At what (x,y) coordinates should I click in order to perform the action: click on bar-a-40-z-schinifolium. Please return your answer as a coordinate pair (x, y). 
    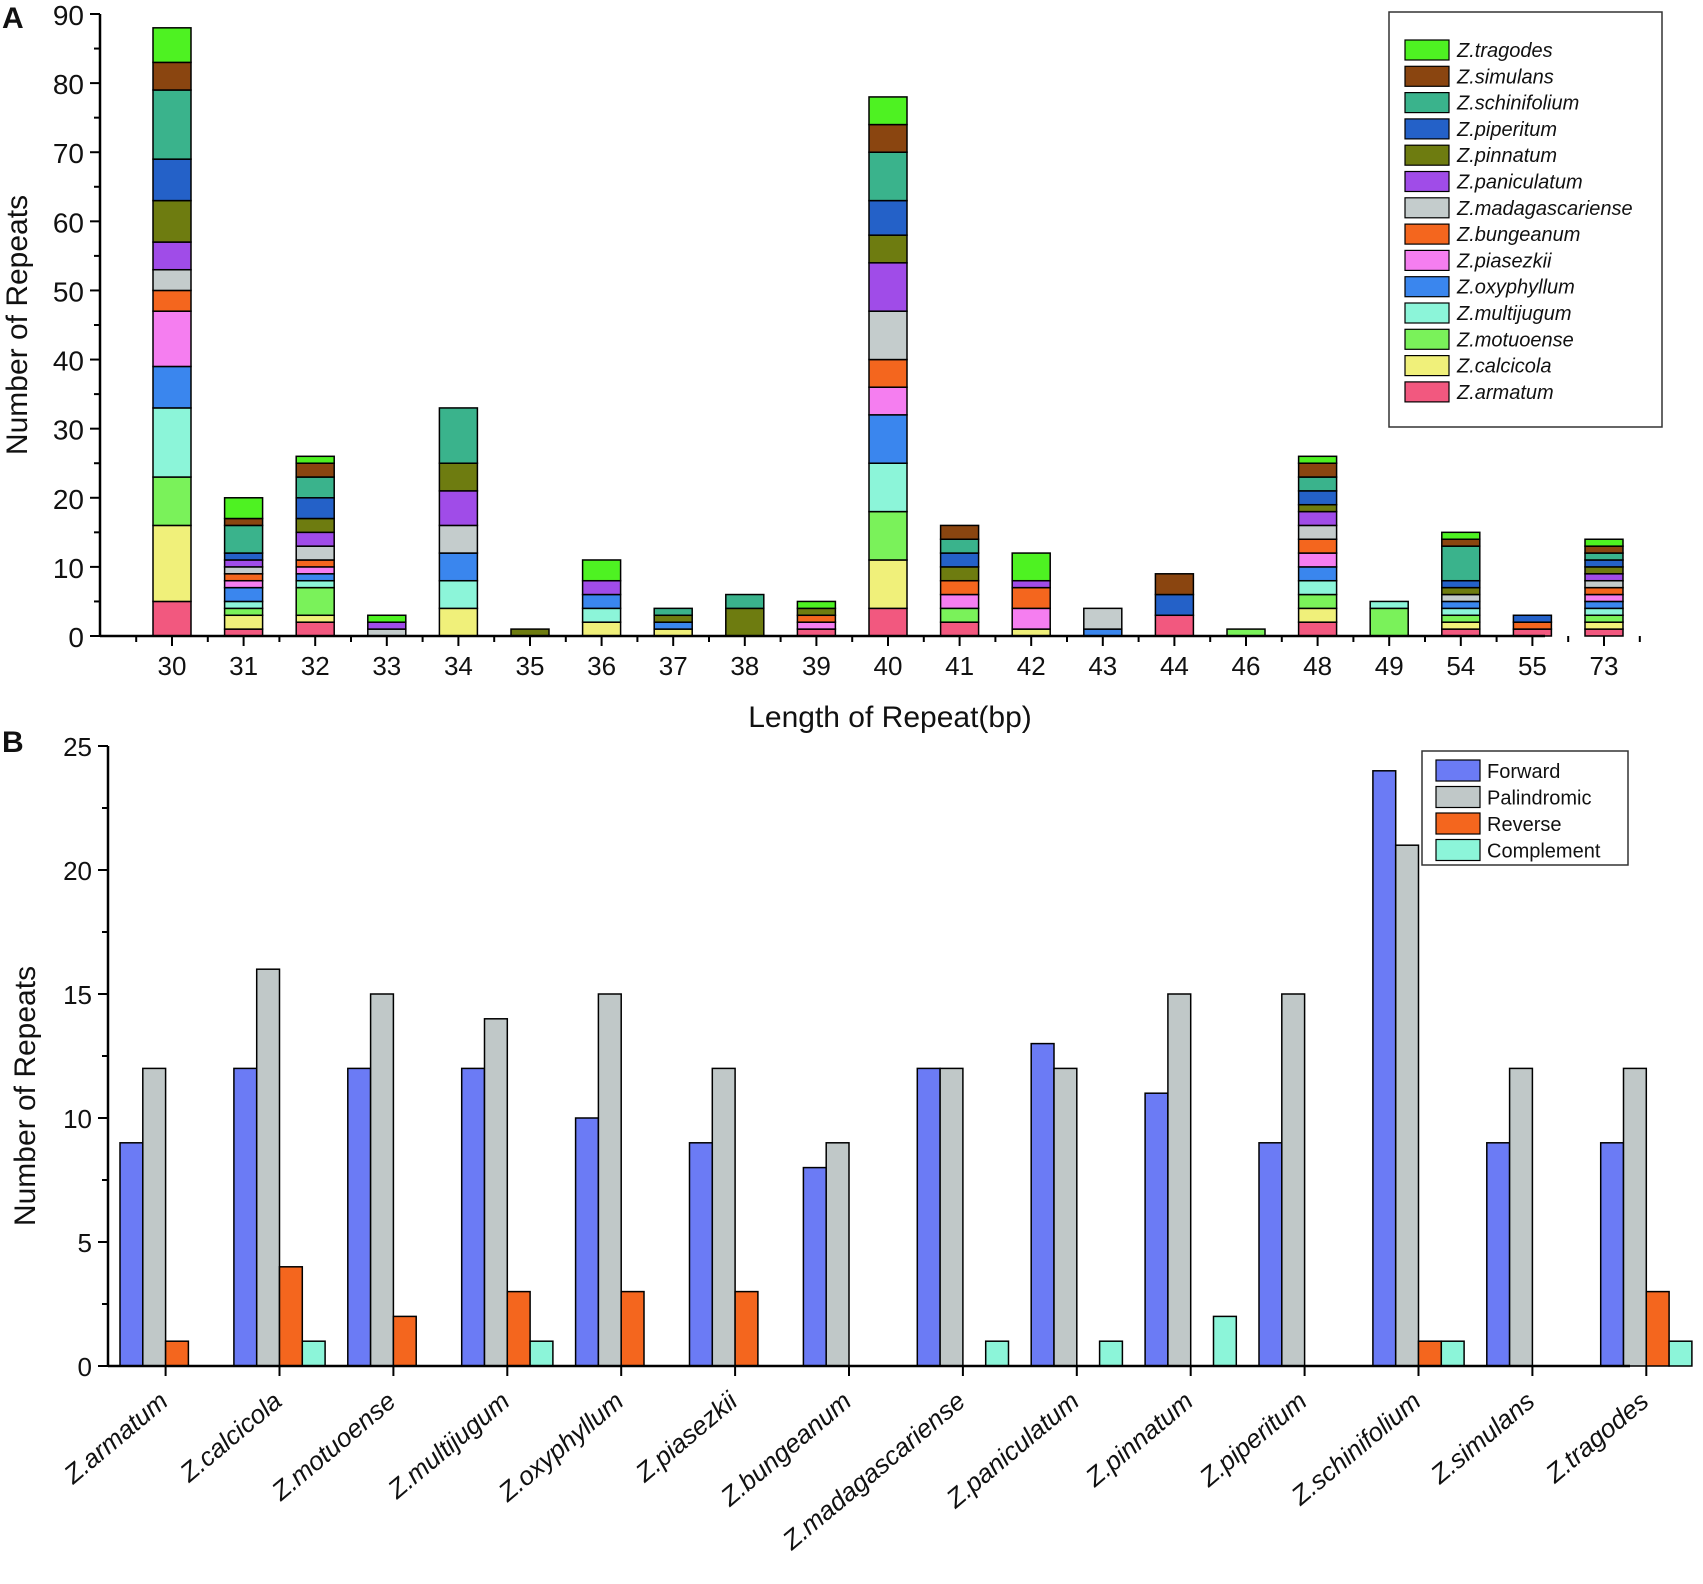
    Looking at the image, I should click on (888, 176).